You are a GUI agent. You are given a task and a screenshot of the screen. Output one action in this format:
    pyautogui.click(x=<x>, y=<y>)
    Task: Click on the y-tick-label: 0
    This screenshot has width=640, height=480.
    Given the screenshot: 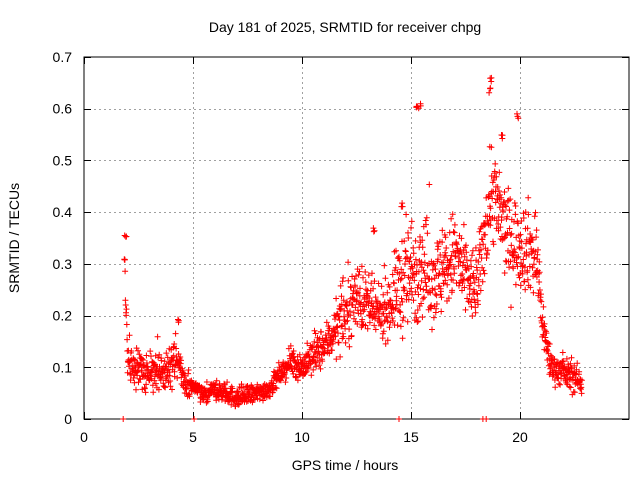 What is the action you would take?
    pyautogui.click(x=68, y=419)
    